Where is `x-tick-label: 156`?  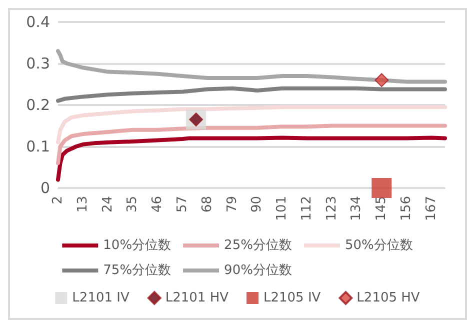
x-tick-label: 156 is located at coordinates (406, 208).